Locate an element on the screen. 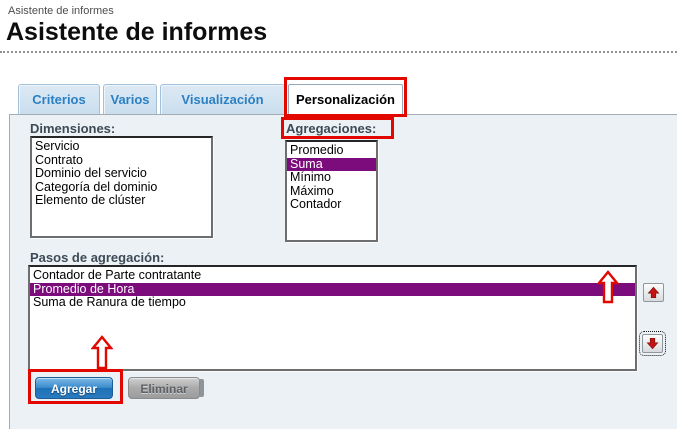 The height and width of the screenshot is (429, 677). red-arrow-down-icon is located at coordinates (652, 343).